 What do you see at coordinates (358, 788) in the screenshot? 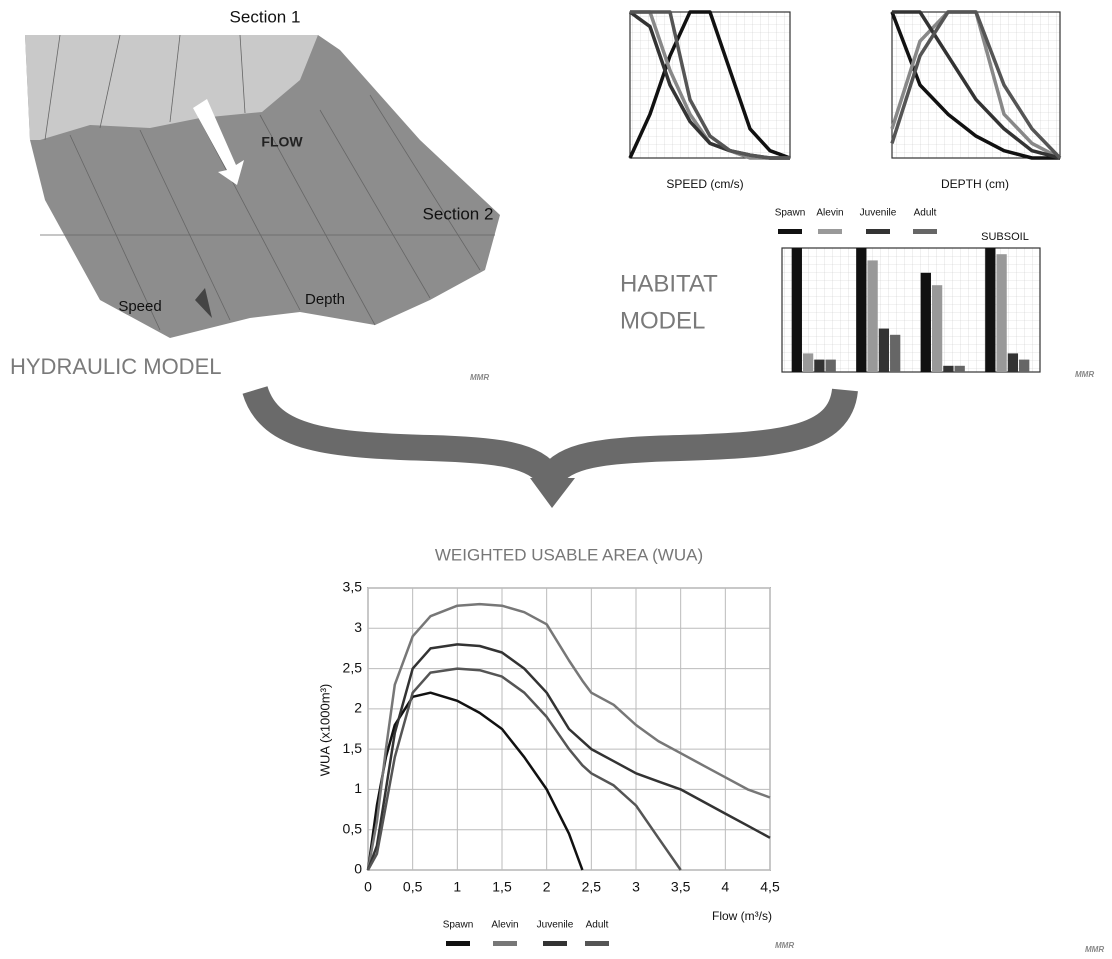
I see `y-tick-label: 1` at bounding box center [358, 788].